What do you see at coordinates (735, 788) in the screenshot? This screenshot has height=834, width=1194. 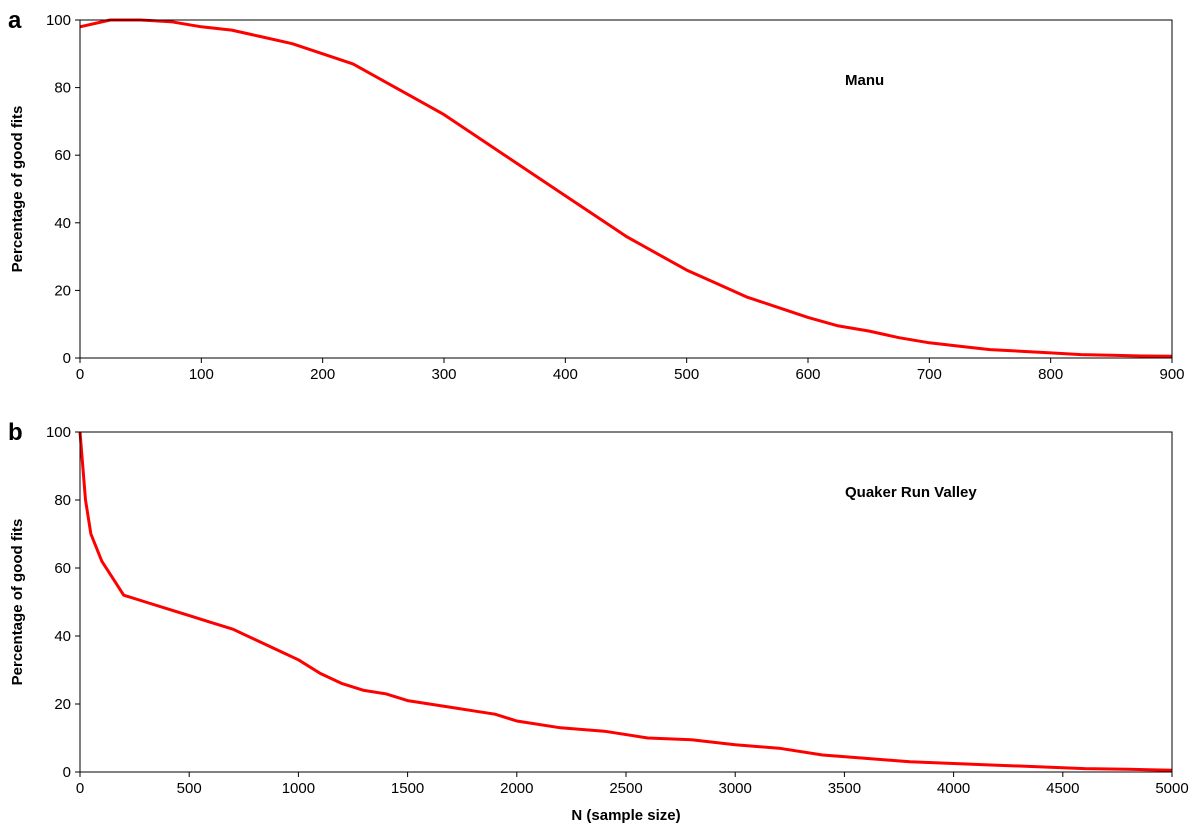 I see `x-tick-label: 3000` at bounding box center [735, 788].